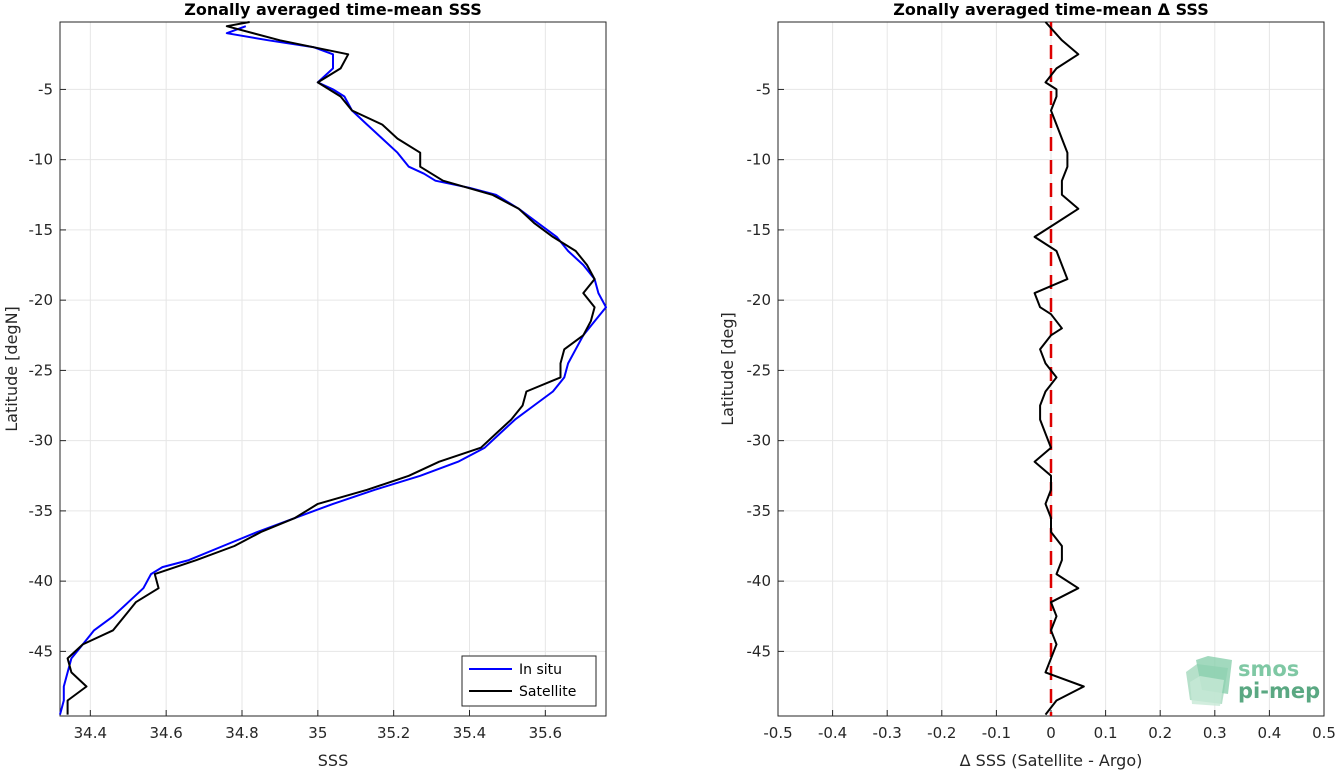 The width and height of the screenshot is (1336, 770). Describe the element at coordinates (241, 733) in the screenshot. I see `x-tick-label: 34.8` at that location.